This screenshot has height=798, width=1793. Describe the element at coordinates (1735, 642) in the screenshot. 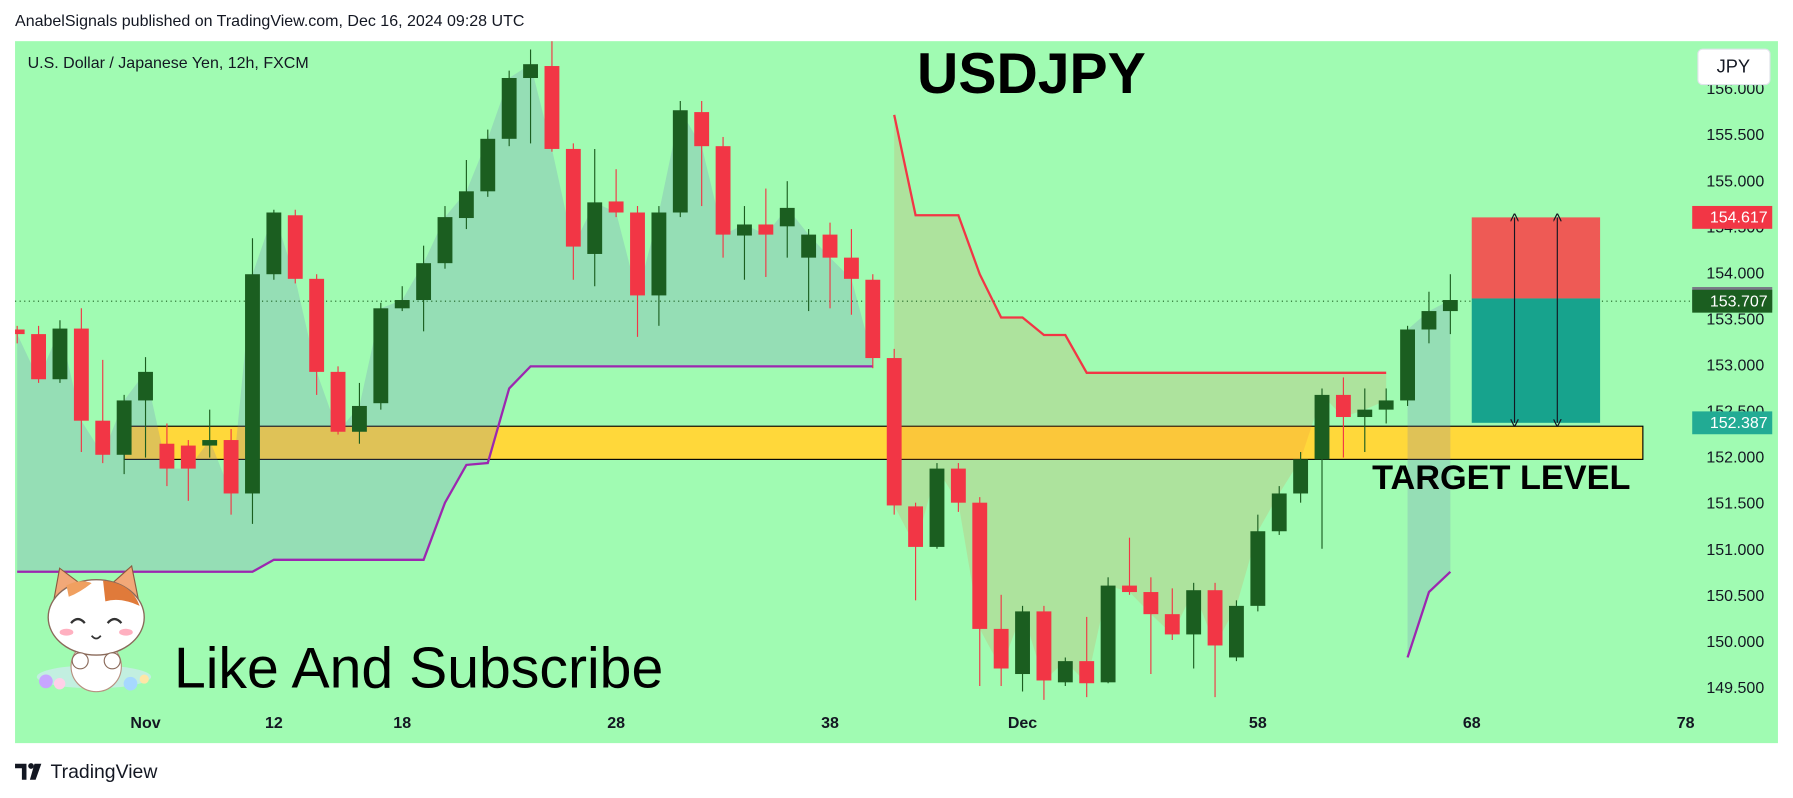

I see `y-tick-label: 150.000` at that location.